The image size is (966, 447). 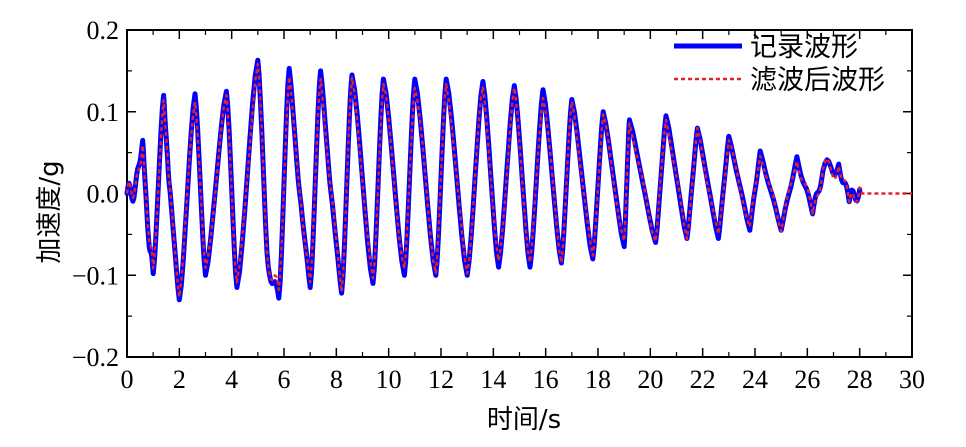 I want to click on x-tick-label: 28, so click(x=860, y=379).